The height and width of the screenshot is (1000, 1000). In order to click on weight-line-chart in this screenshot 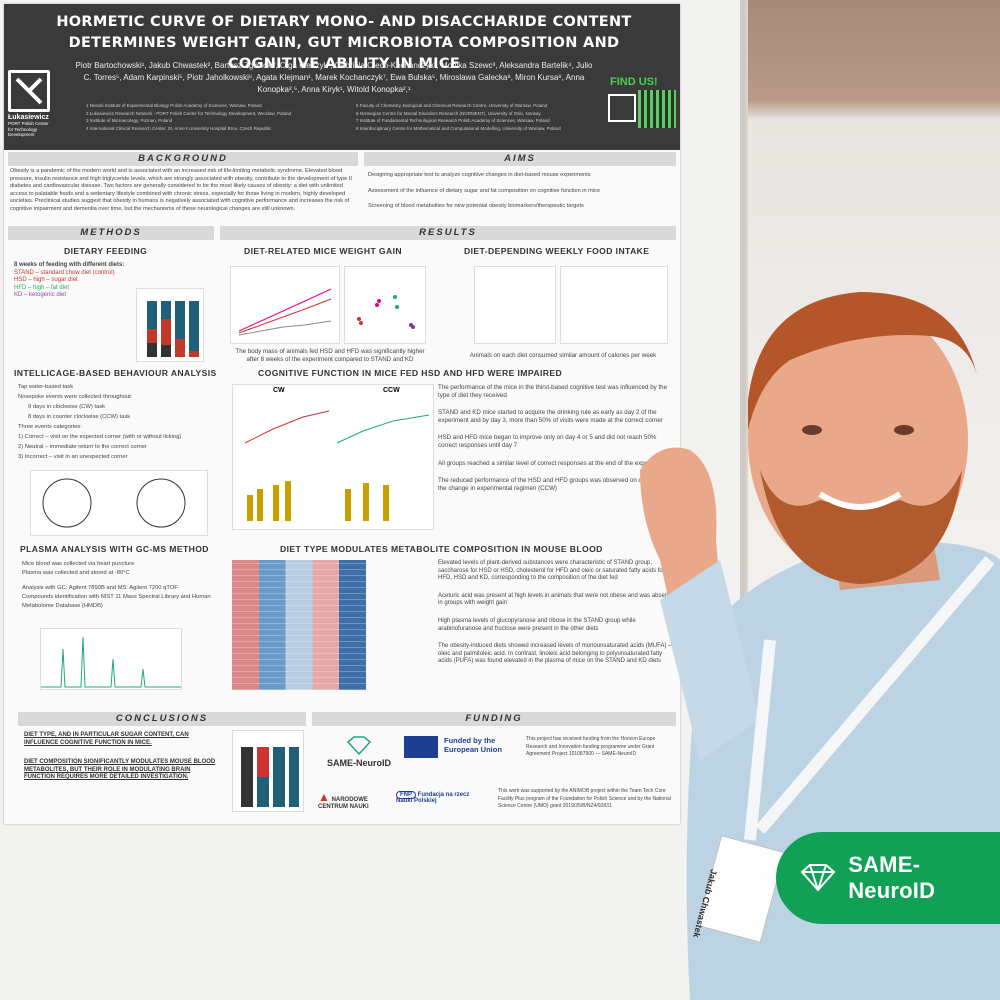, I will do `click(285, 305)`.